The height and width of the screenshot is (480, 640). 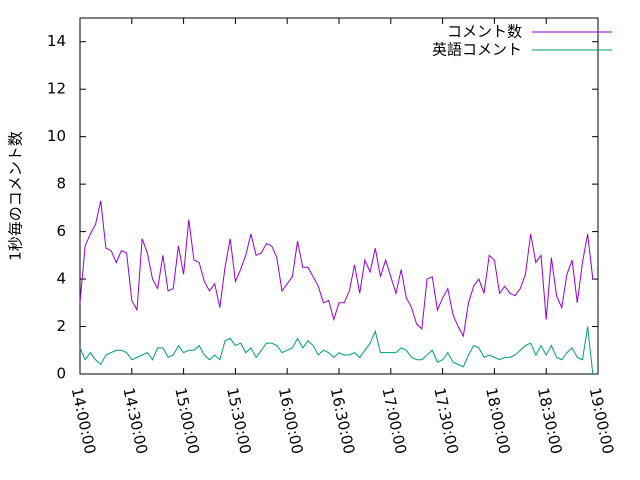 I want to click on x-tick-label: 17:00:00, so click(x=394, y=421).